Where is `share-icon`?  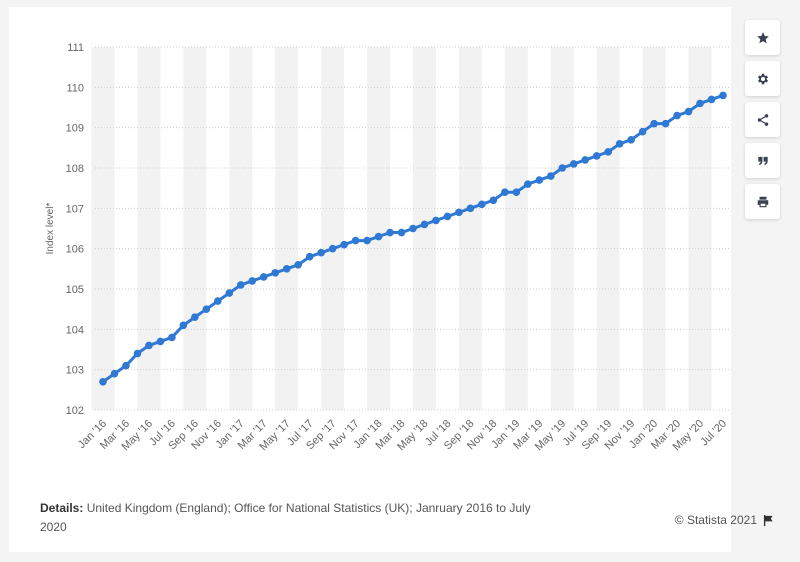
share-icon is located at coordinates (762, 119).